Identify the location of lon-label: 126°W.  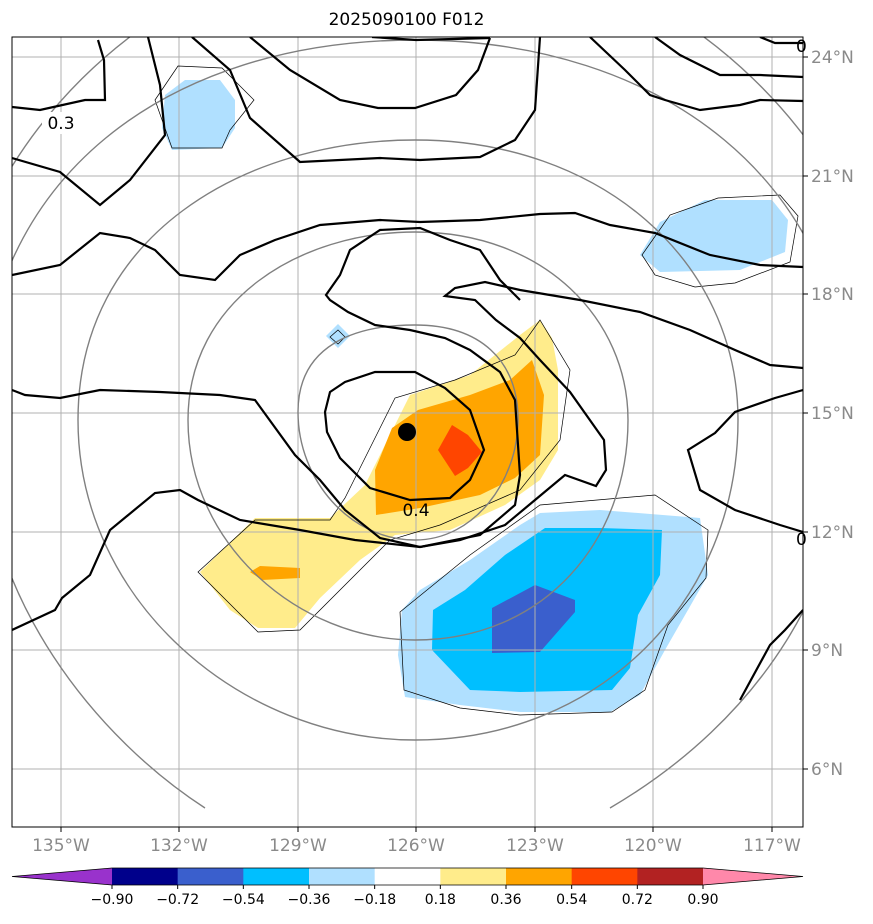
(416, 846).